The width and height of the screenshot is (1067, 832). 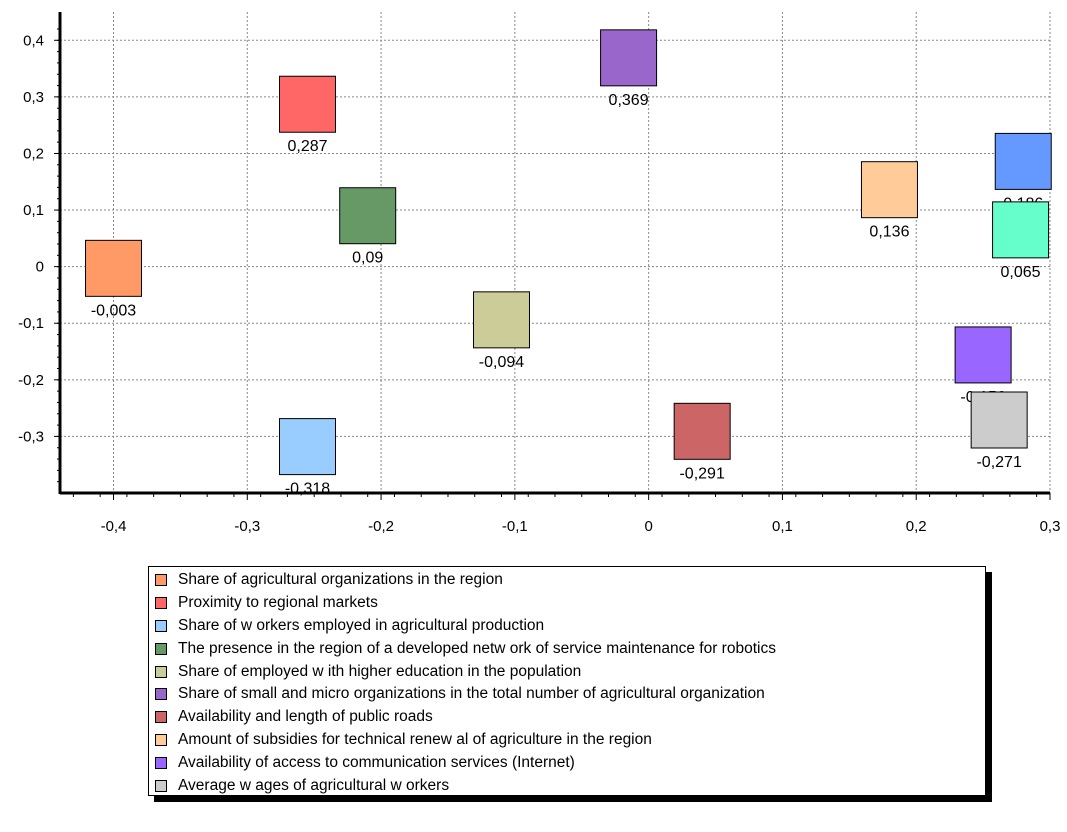 I want to click on data-label: -0,291, so click(x=701, y=473).